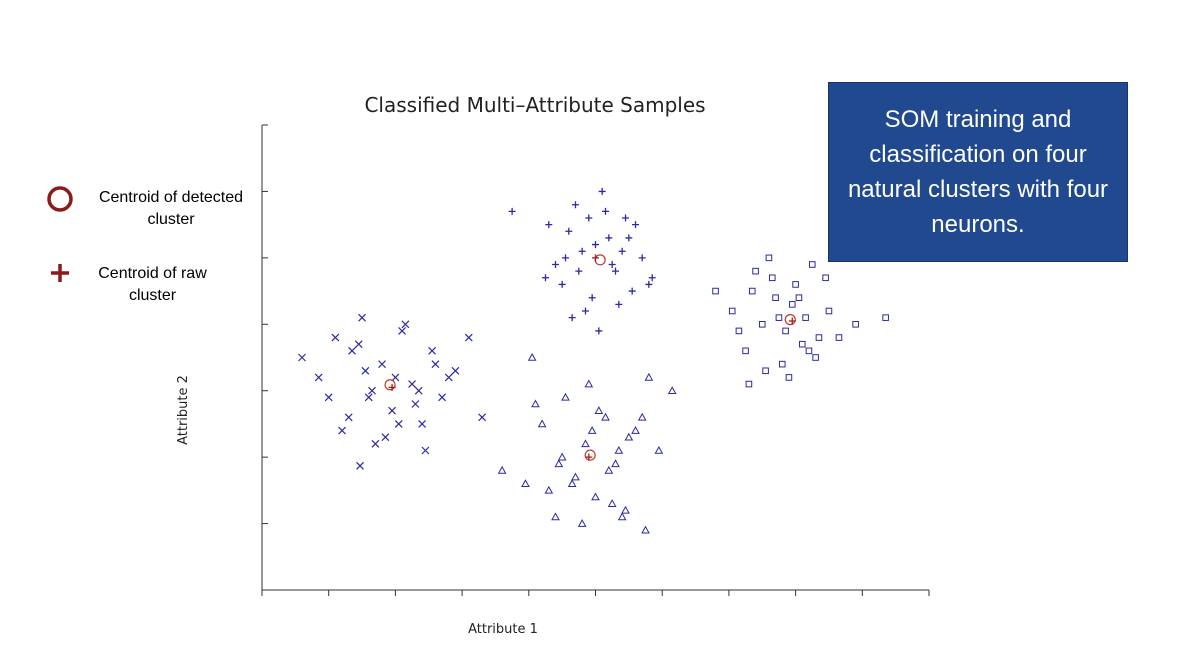 Image resolution: width=1180 pixels, height=663 pixels. I want to click on legend-entry: Centroid of raw cluster, so click(152, 284).